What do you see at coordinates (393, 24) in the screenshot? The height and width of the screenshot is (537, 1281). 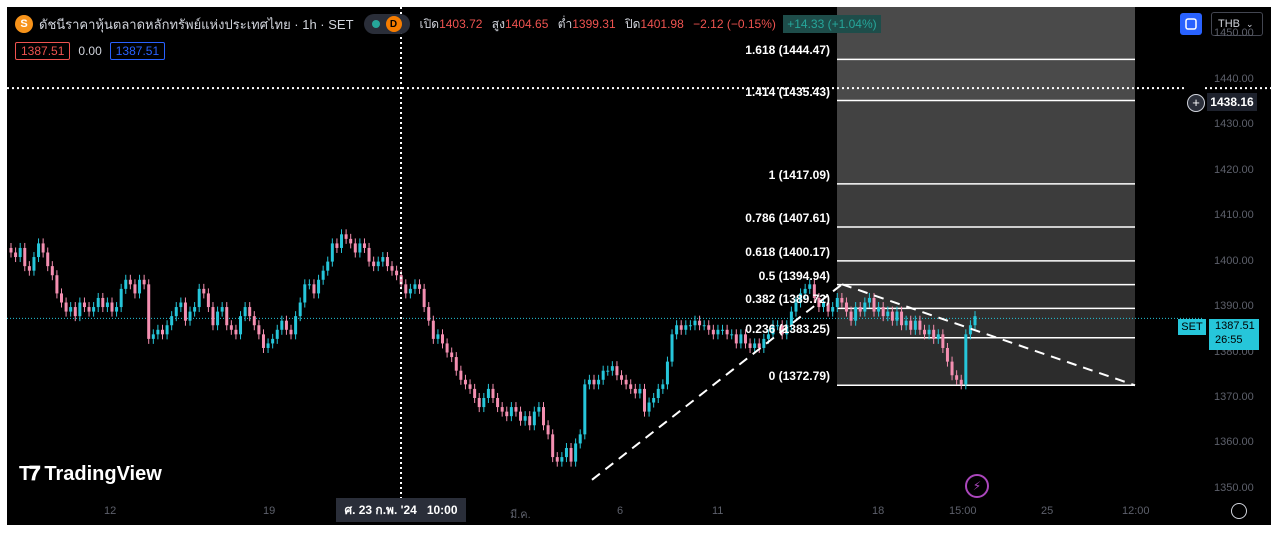 I see `d-badge: D` at bounding box center [393, 24].